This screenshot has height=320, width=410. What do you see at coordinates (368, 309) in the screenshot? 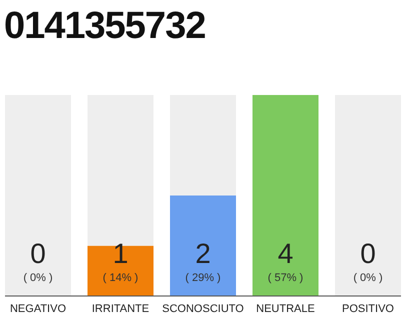
I see `x-tick-label: POSITIVO` at bounding box center [368, 309].